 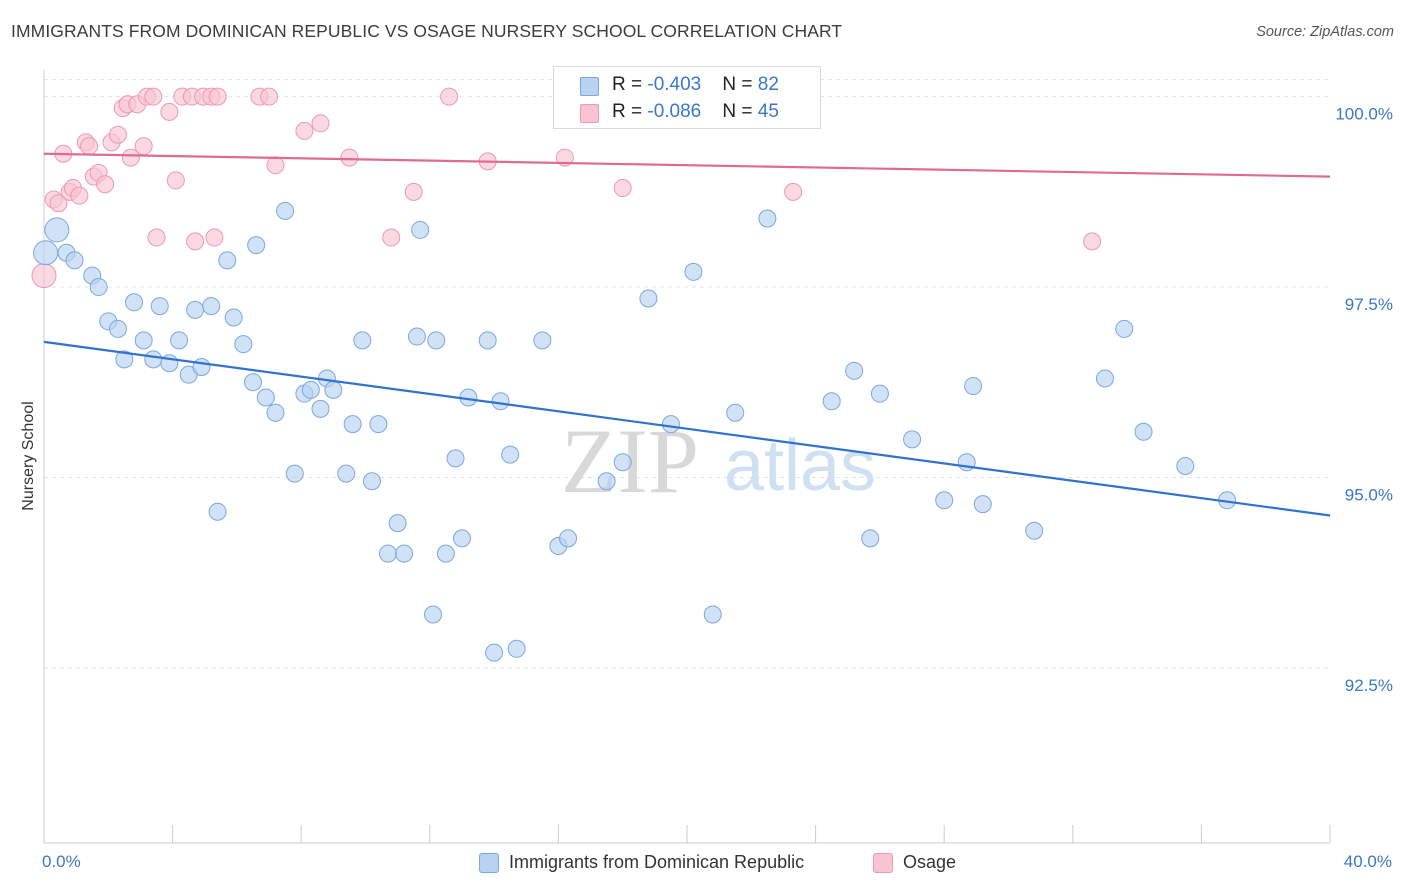 What do you see at coordinates (61, 861) in the screenshot?
I see `x-tick-label-min: 0.0%` at bounding box center [61, 861].